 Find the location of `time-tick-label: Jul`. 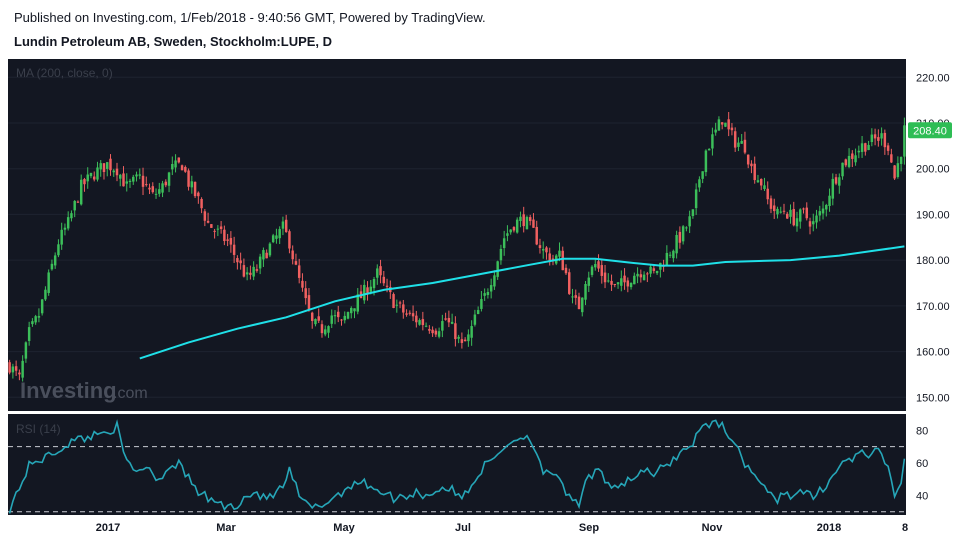

time-tick-label: Jul is located at coordinates (463, 528).